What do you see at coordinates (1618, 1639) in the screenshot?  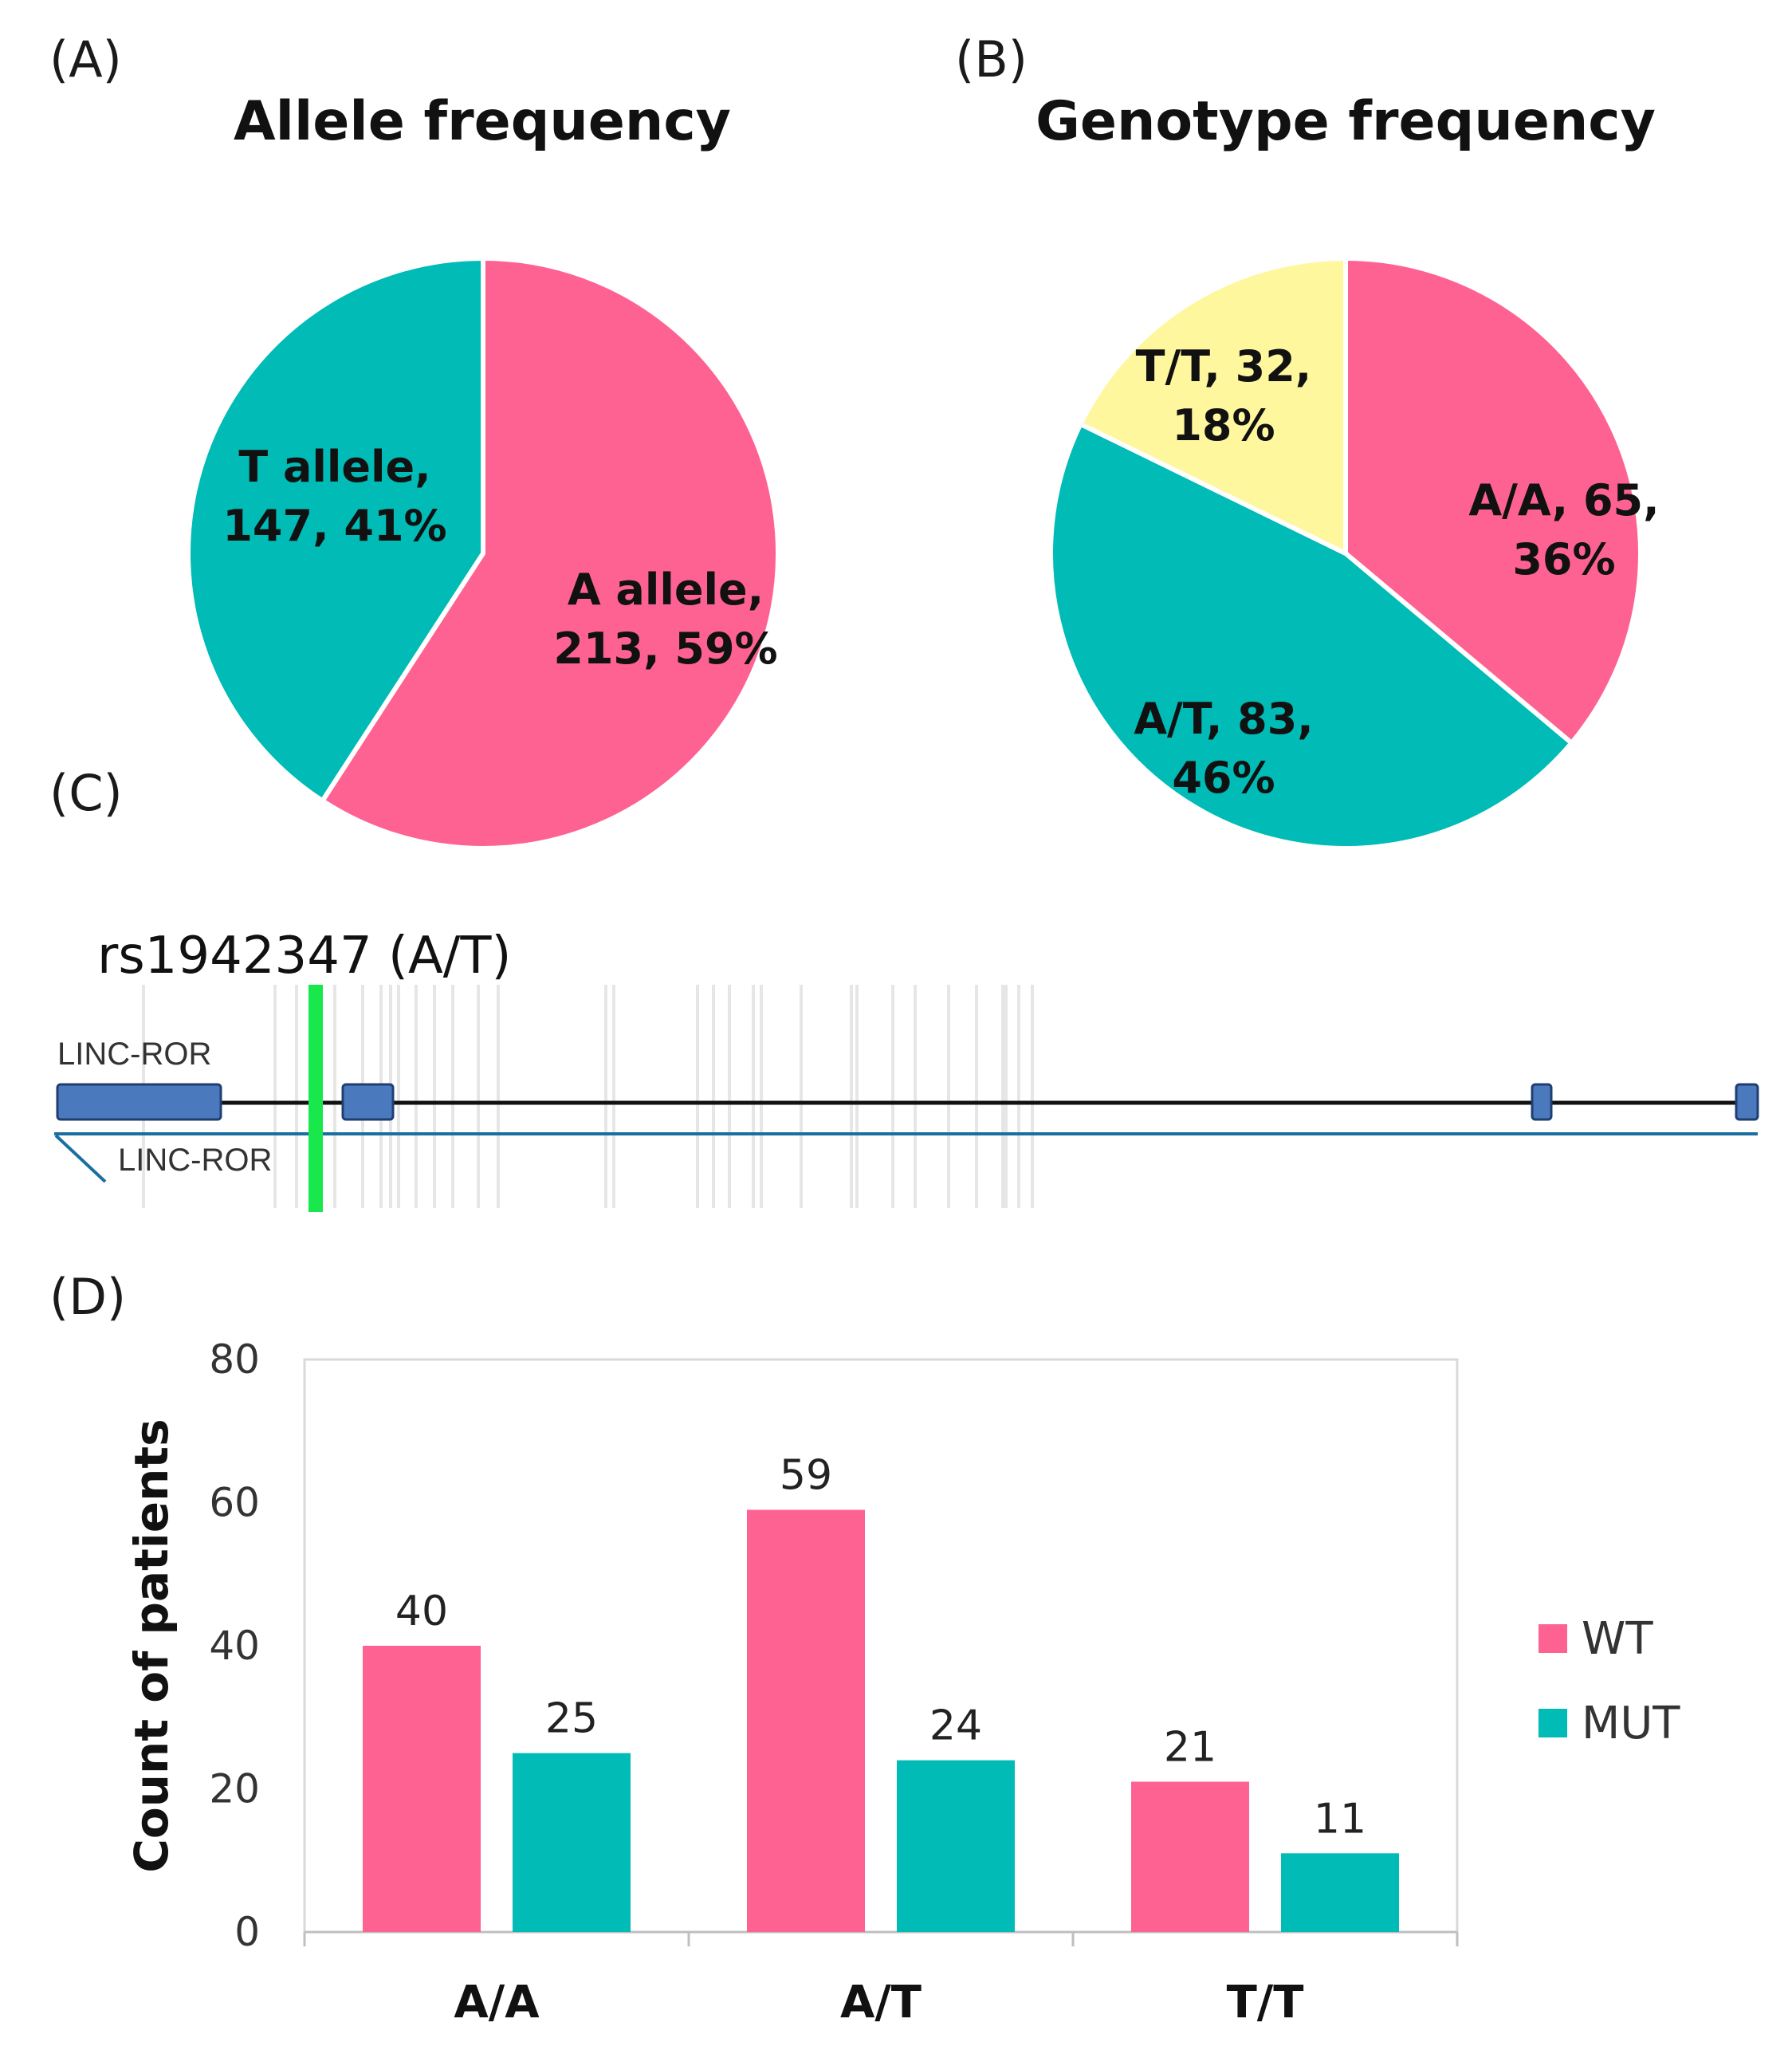 I see `legend-label-wt: WT` at bounding box center [1618, 1639].